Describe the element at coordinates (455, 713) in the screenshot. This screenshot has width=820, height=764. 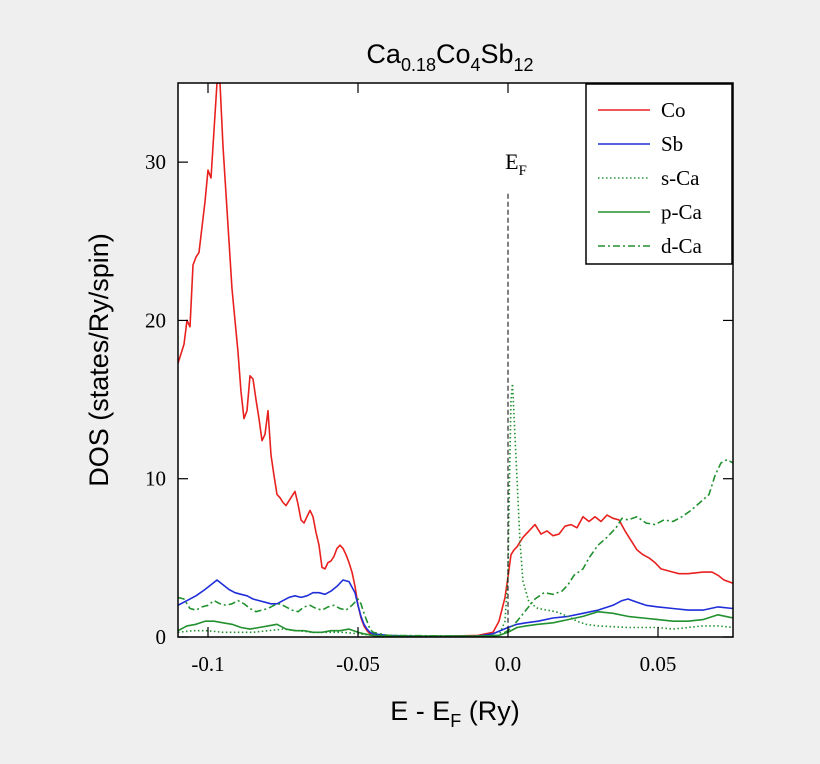
I see `x-axis-label: E - EF (Ry)` at that location.